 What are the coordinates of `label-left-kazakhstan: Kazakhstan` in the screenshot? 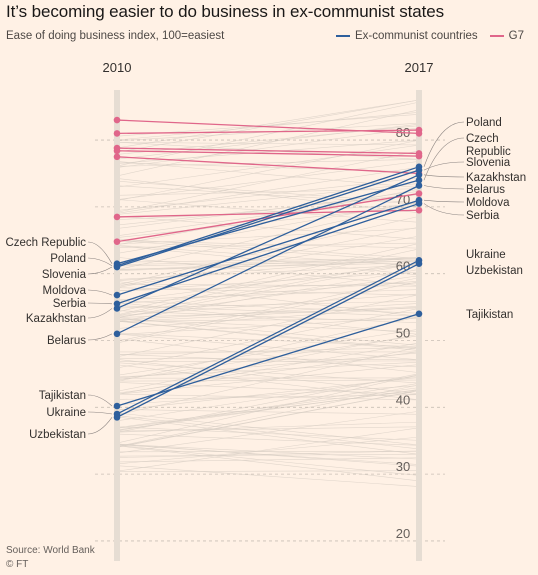 It's located at (56, 319).